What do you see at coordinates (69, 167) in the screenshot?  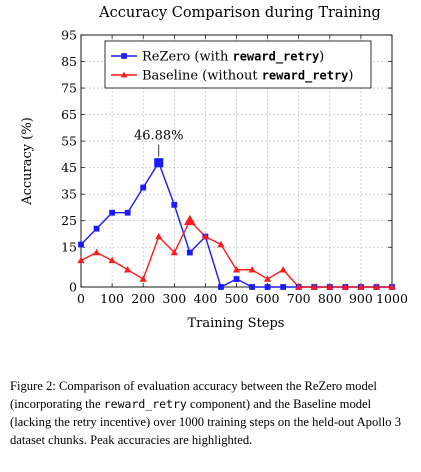 I see `y-tick-label: 45` at bounding box center [69, 167].